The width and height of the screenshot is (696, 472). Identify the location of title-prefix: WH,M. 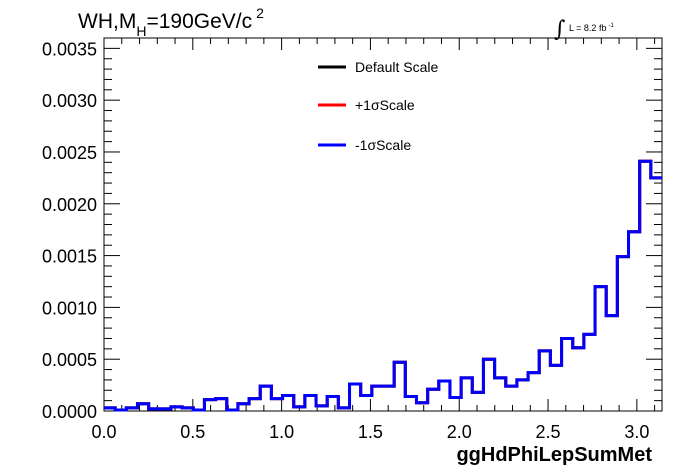
(107, 21).